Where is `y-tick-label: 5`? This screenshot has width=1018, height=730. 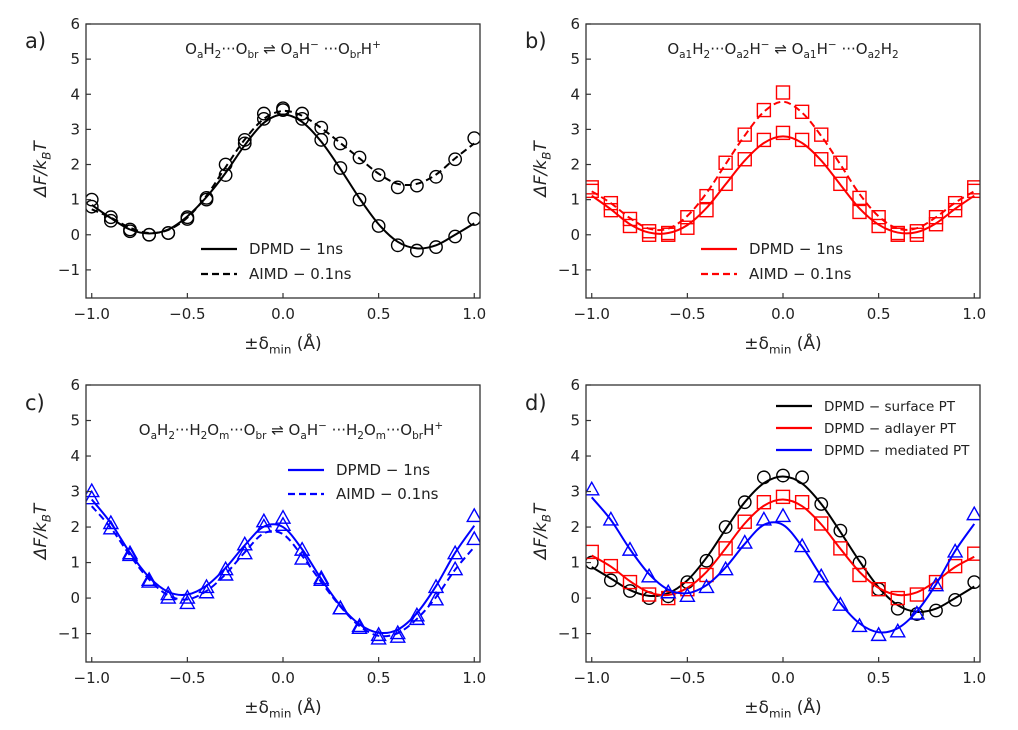
y-tick-label: 5 is located at coordinates (575, 59).